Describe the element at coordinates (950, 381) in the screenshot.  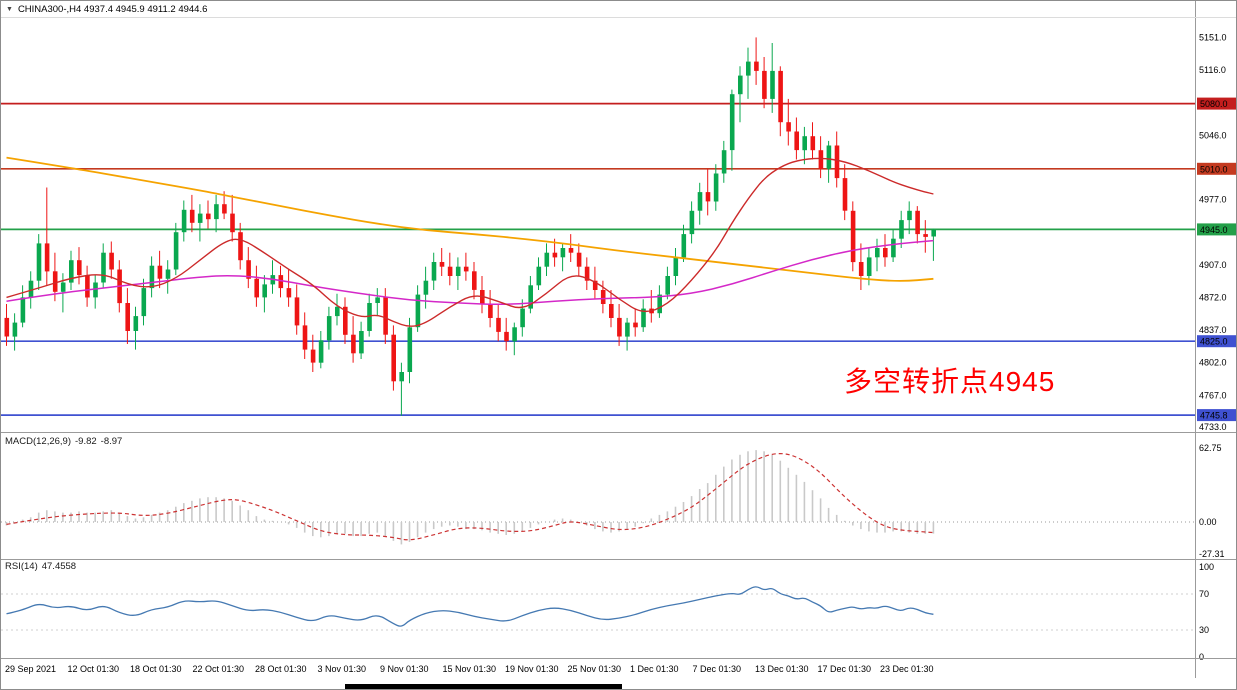
I see `annotation-text: 多空转折点4945` at that location.